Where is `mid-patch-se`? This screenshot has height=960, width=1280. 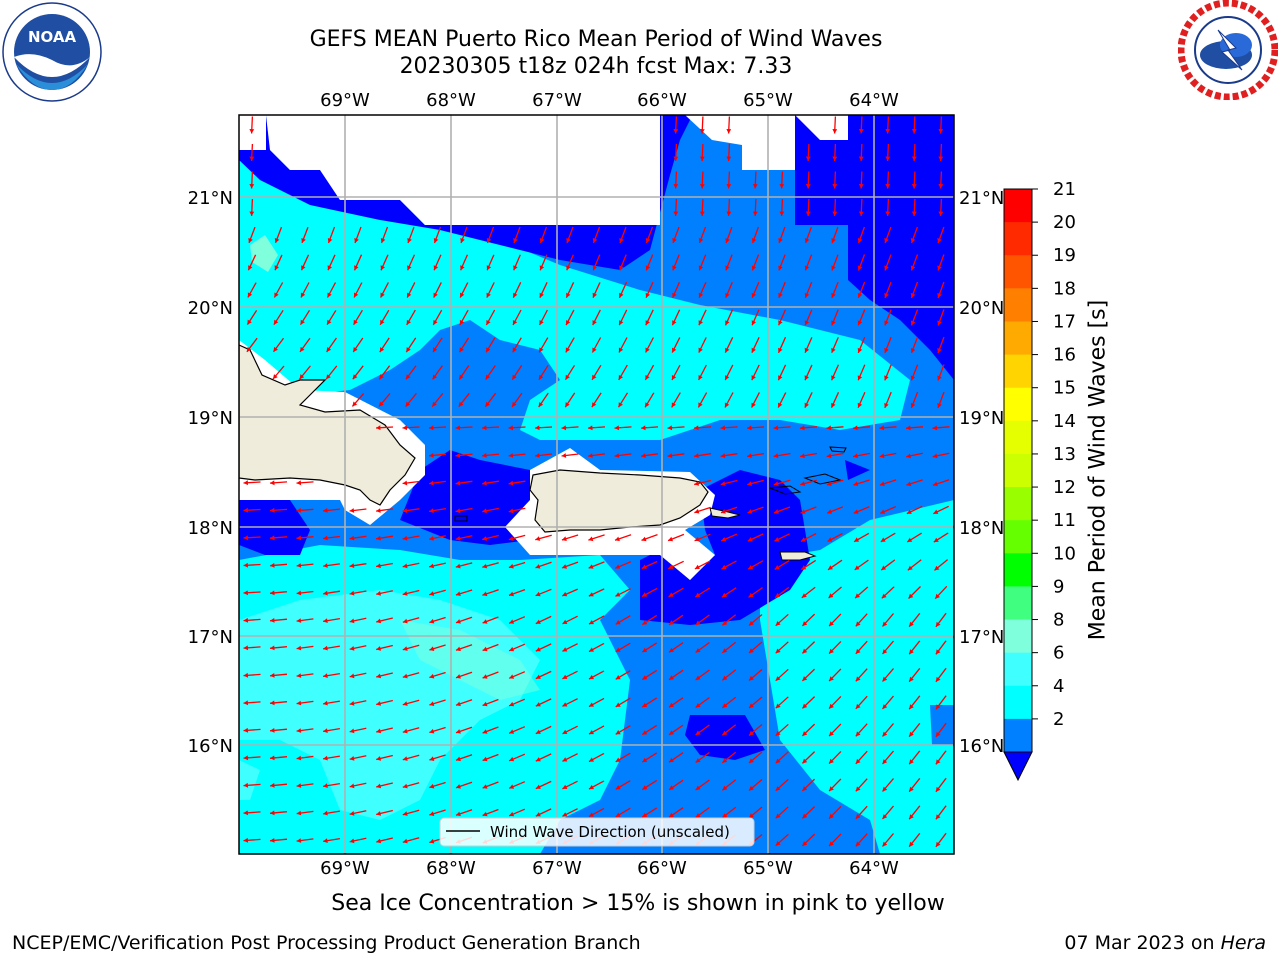 mid-patch-se is located at coordinates (942, 725).